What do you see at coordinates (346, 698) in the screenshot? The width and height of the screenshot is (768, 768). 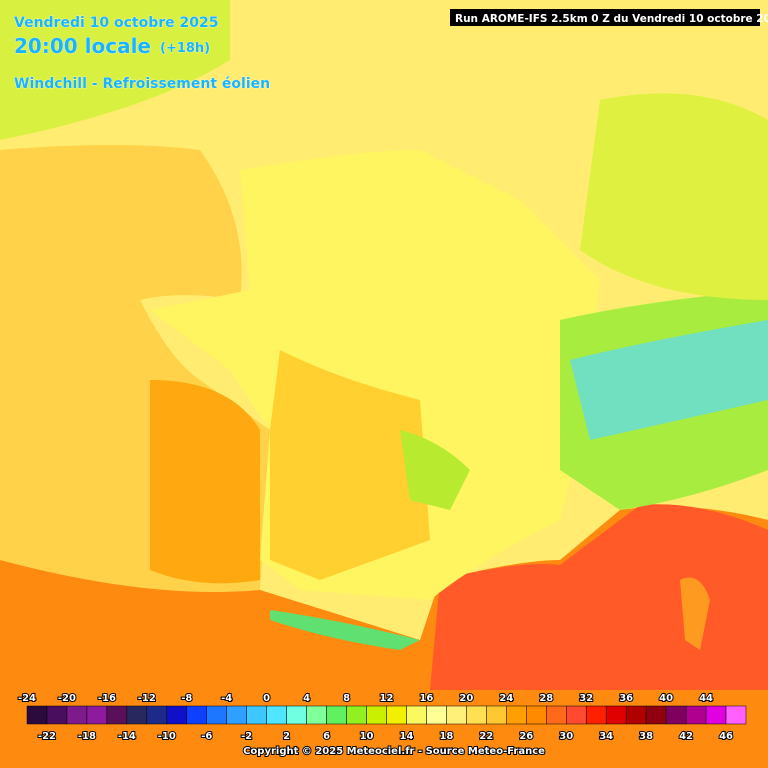 I see `legend-label: 8` at bounding box center [346, 698].